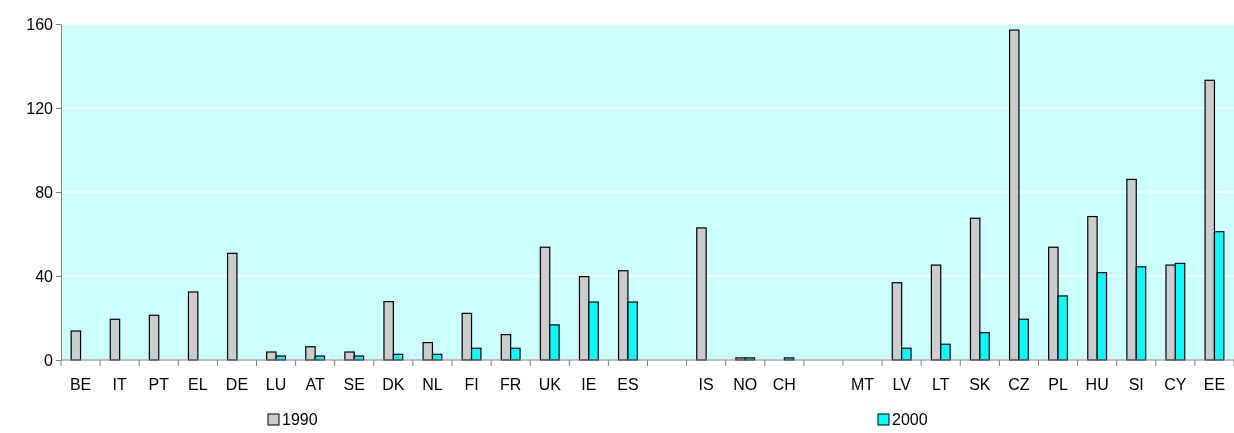 The width and height of the screenshot is (1234, 433). What do you see at coordinates (159, 384) in the screenshot?
I see `x-tick-label: PT` at bounding box center [159, 384].